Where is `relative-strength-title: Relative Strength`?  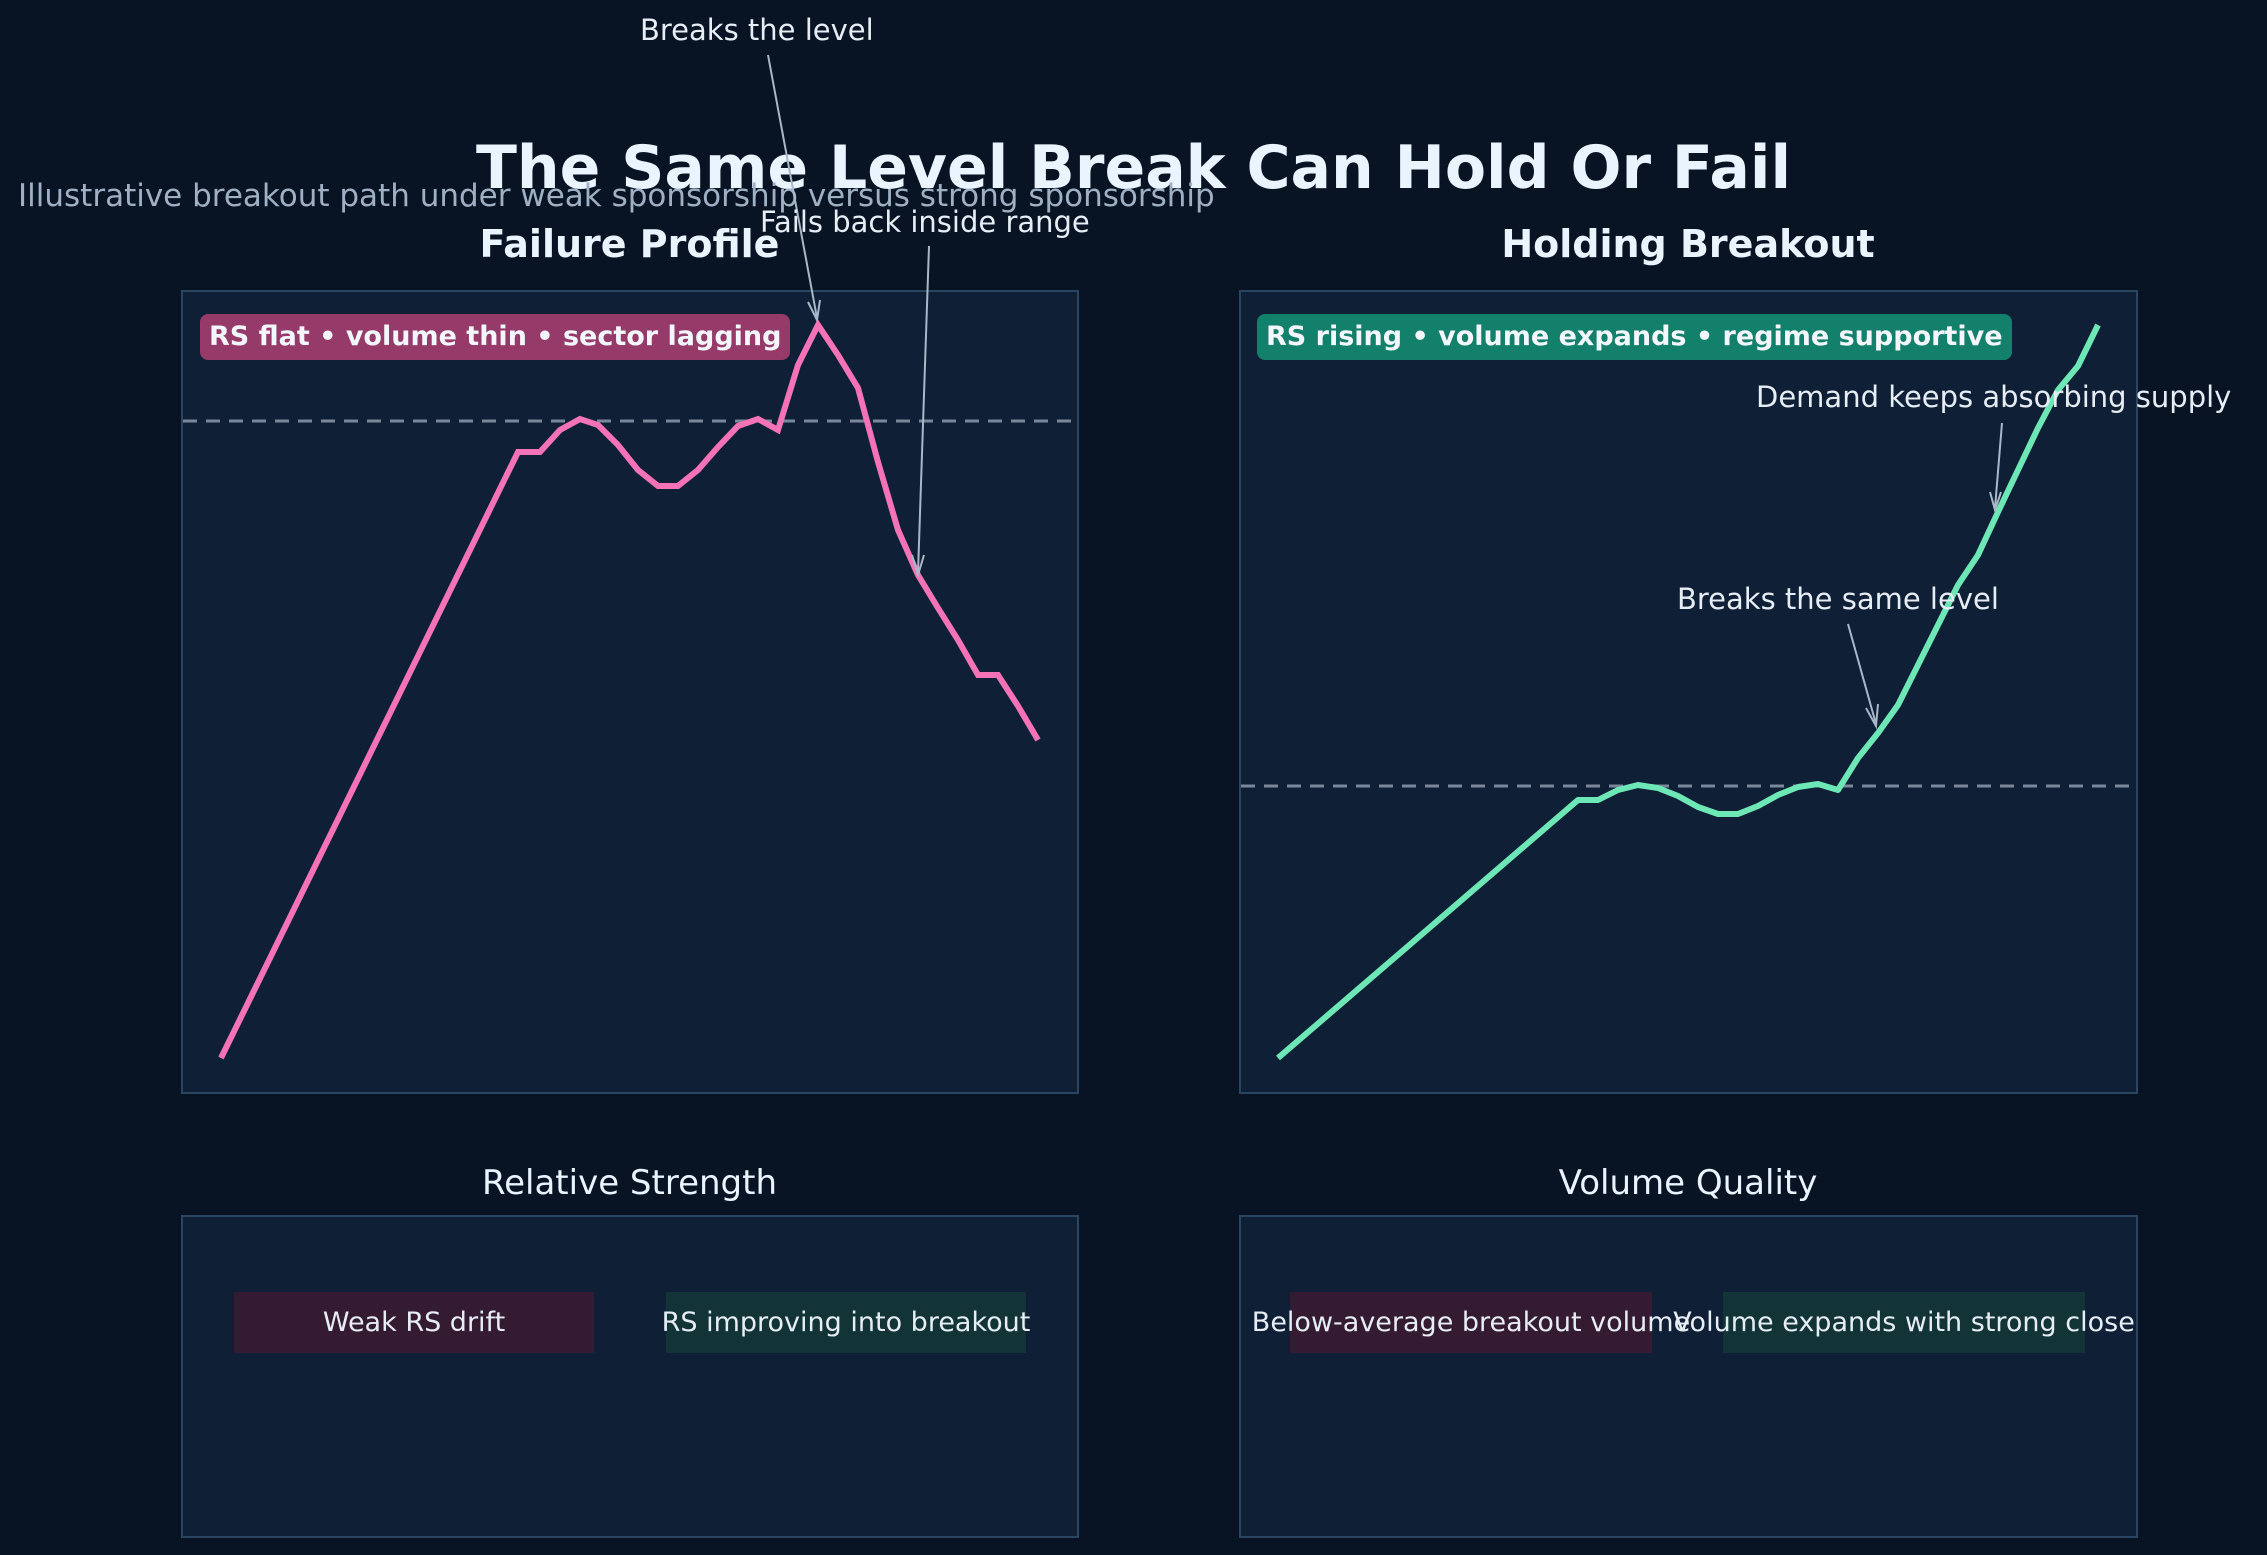
relative-strength-title: Relative Strength is located at coordinates (629, 1183).